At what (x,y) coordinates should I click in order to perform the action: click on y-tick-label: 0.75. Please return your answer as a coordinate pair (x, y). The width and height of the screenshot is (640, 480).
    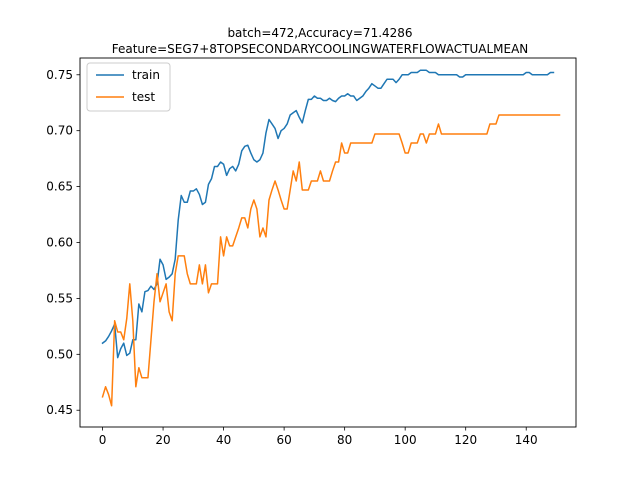
    Looking at the image, I should click on (59, 75).